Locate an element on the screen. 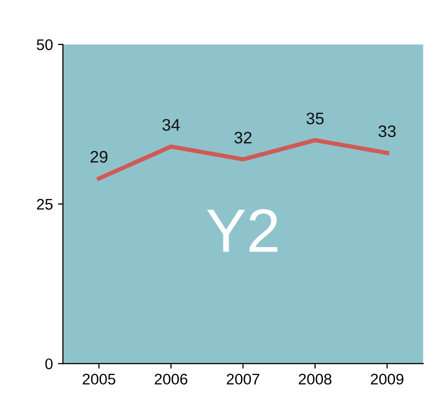  data-label: 32 is located at coordinates (243, 138).